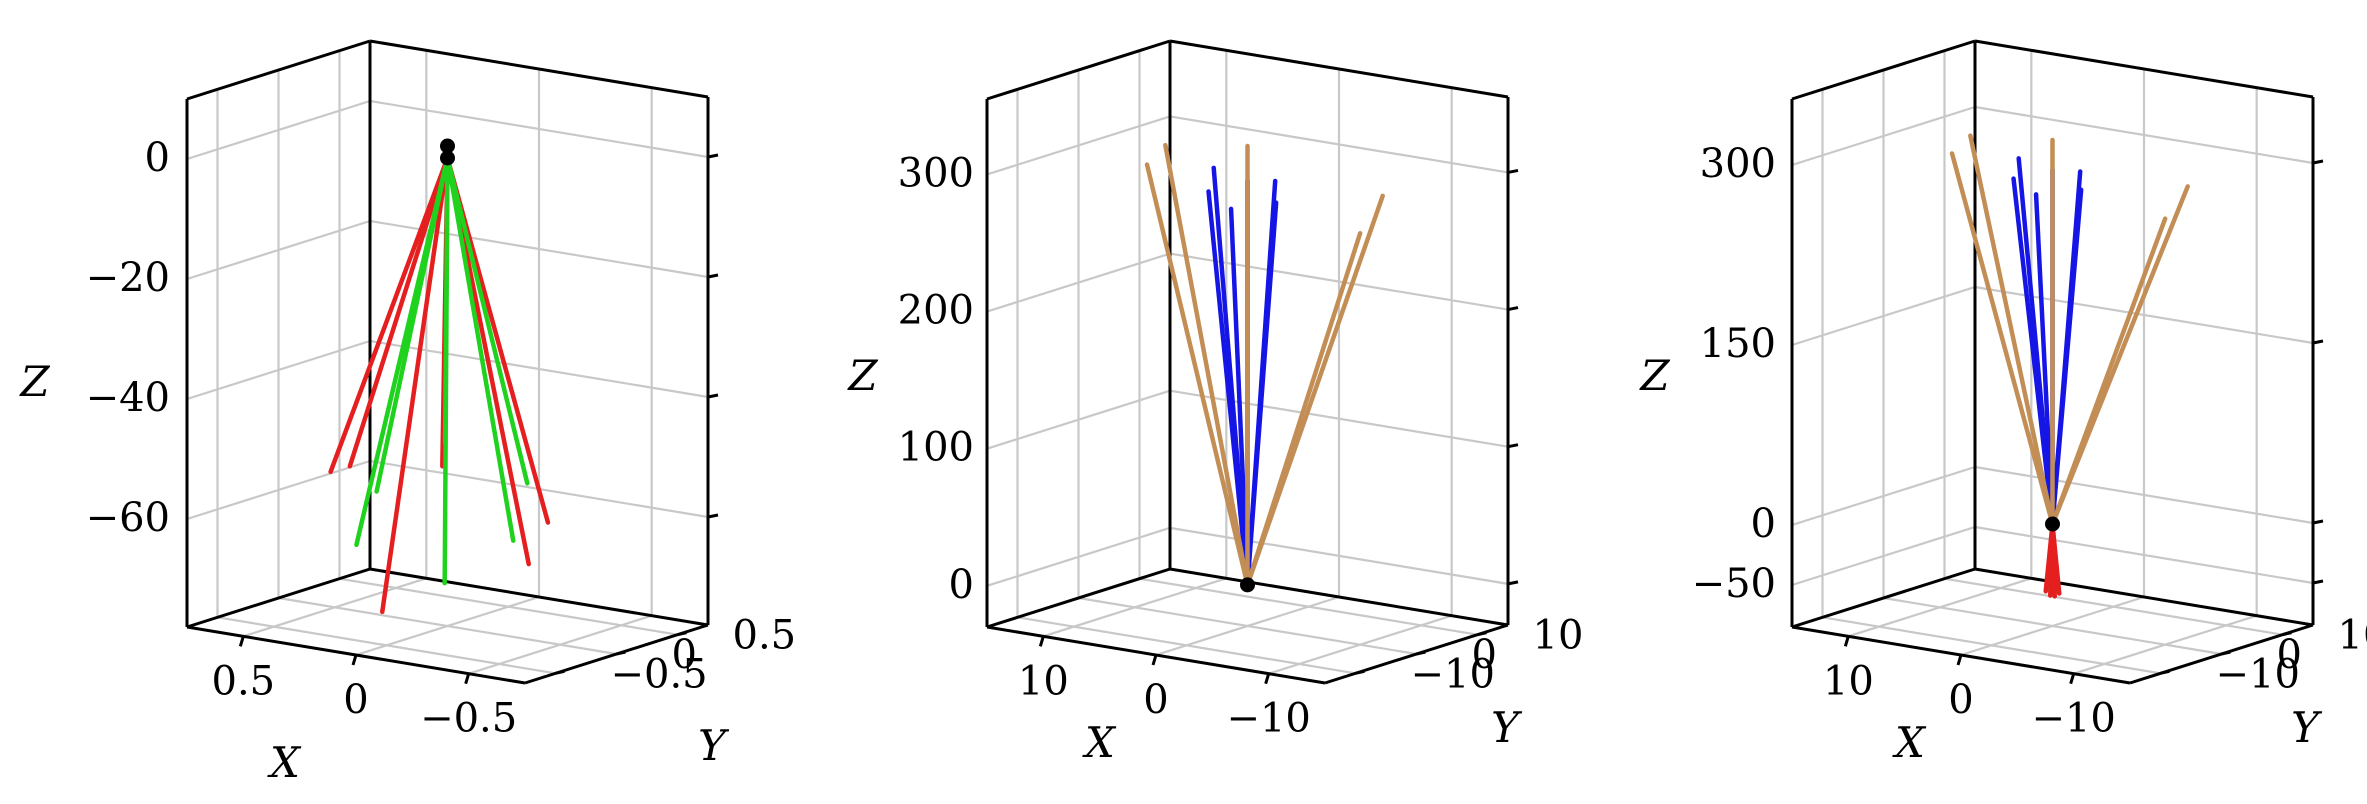  What do you see at coordinates (128, 518) in the screenshot?
I see `z-tick-label: −60` at bounding box center [128, 518].